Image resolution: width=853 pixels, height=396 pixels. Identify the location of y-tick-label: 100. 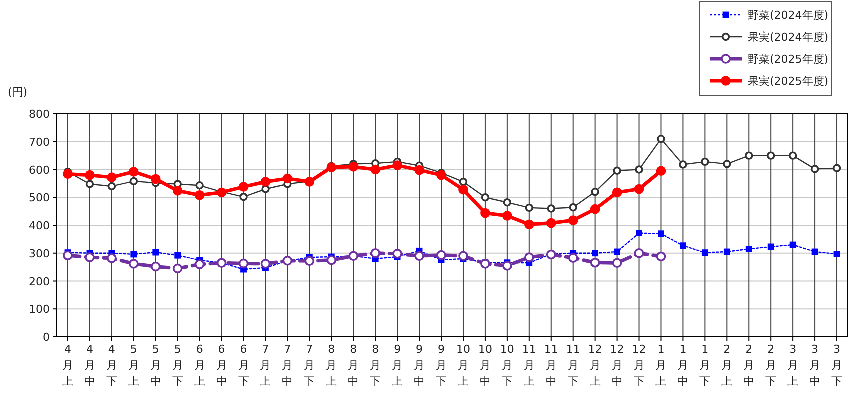
(39, 309).